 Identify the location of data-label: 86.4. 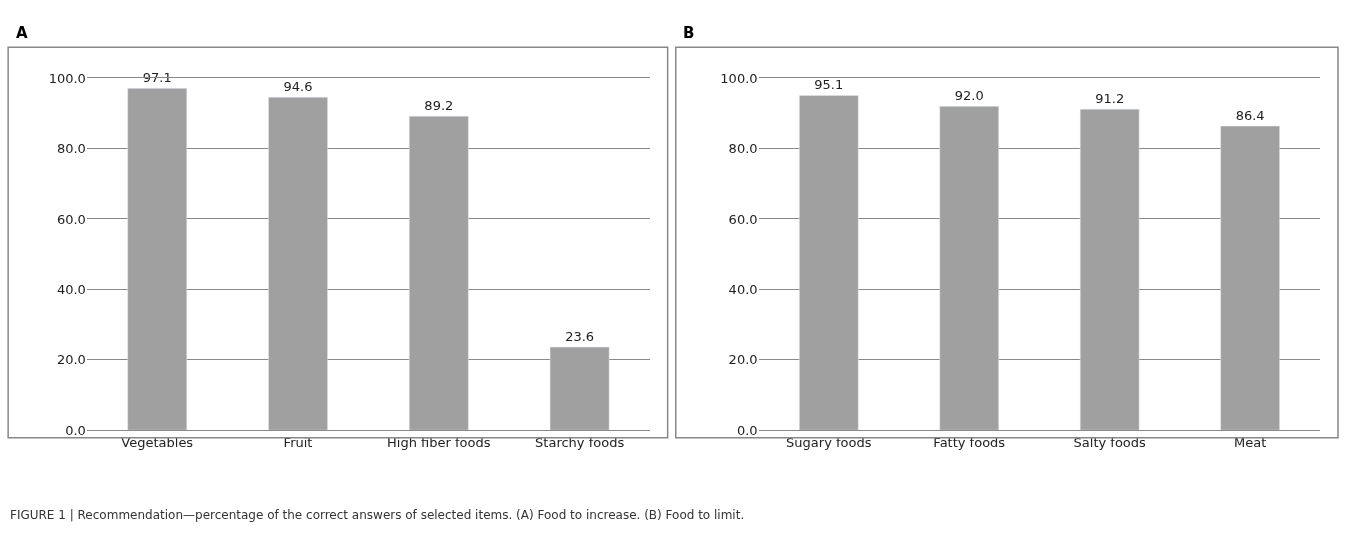
(1250, 116).